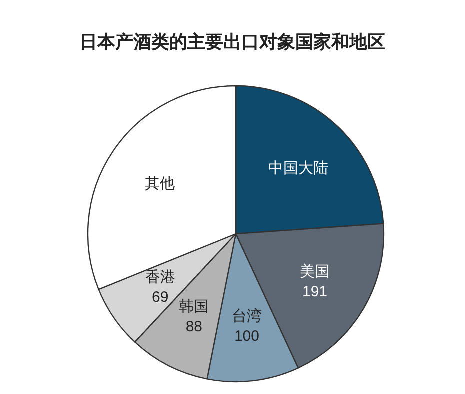  What do you see at coordinates (194, 327) in the screenshot?
I see `data-label: 88` at bounding box center [194, 327].